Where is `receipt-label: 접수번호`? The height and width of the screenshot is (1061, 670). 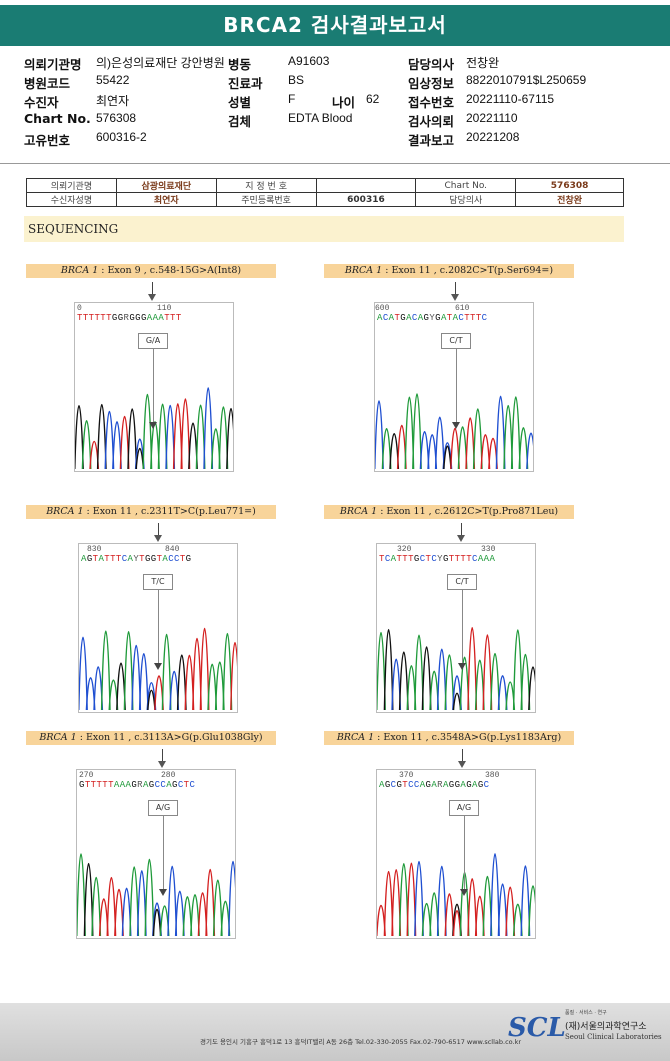
receipt-label: 접수번호 is located at coordinates (431, 102).